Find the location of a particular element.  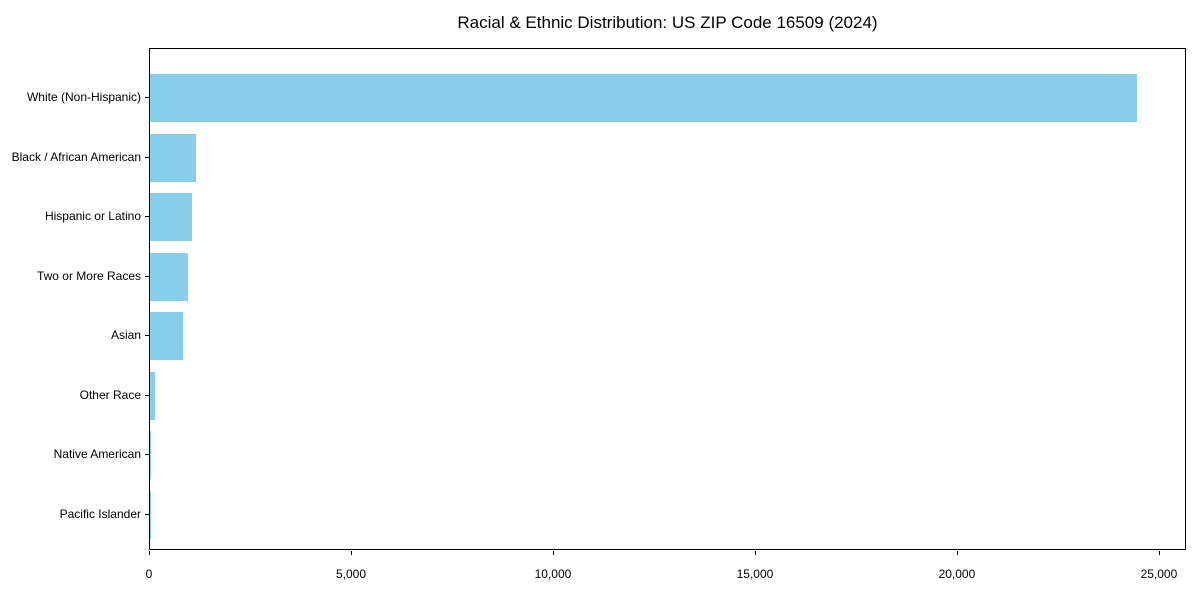

y-axis-label: Other Race is located at coordinates (110, 394).